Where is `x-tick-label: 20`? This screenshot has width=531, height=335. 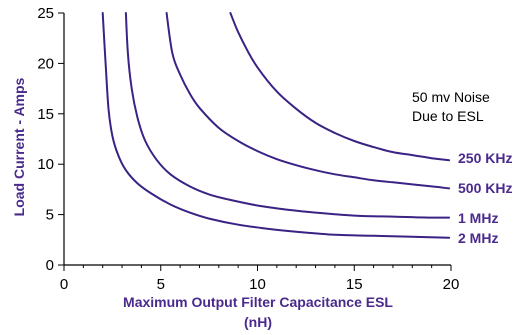
x-tick-label: 20 is located at coordinates (451, 284).